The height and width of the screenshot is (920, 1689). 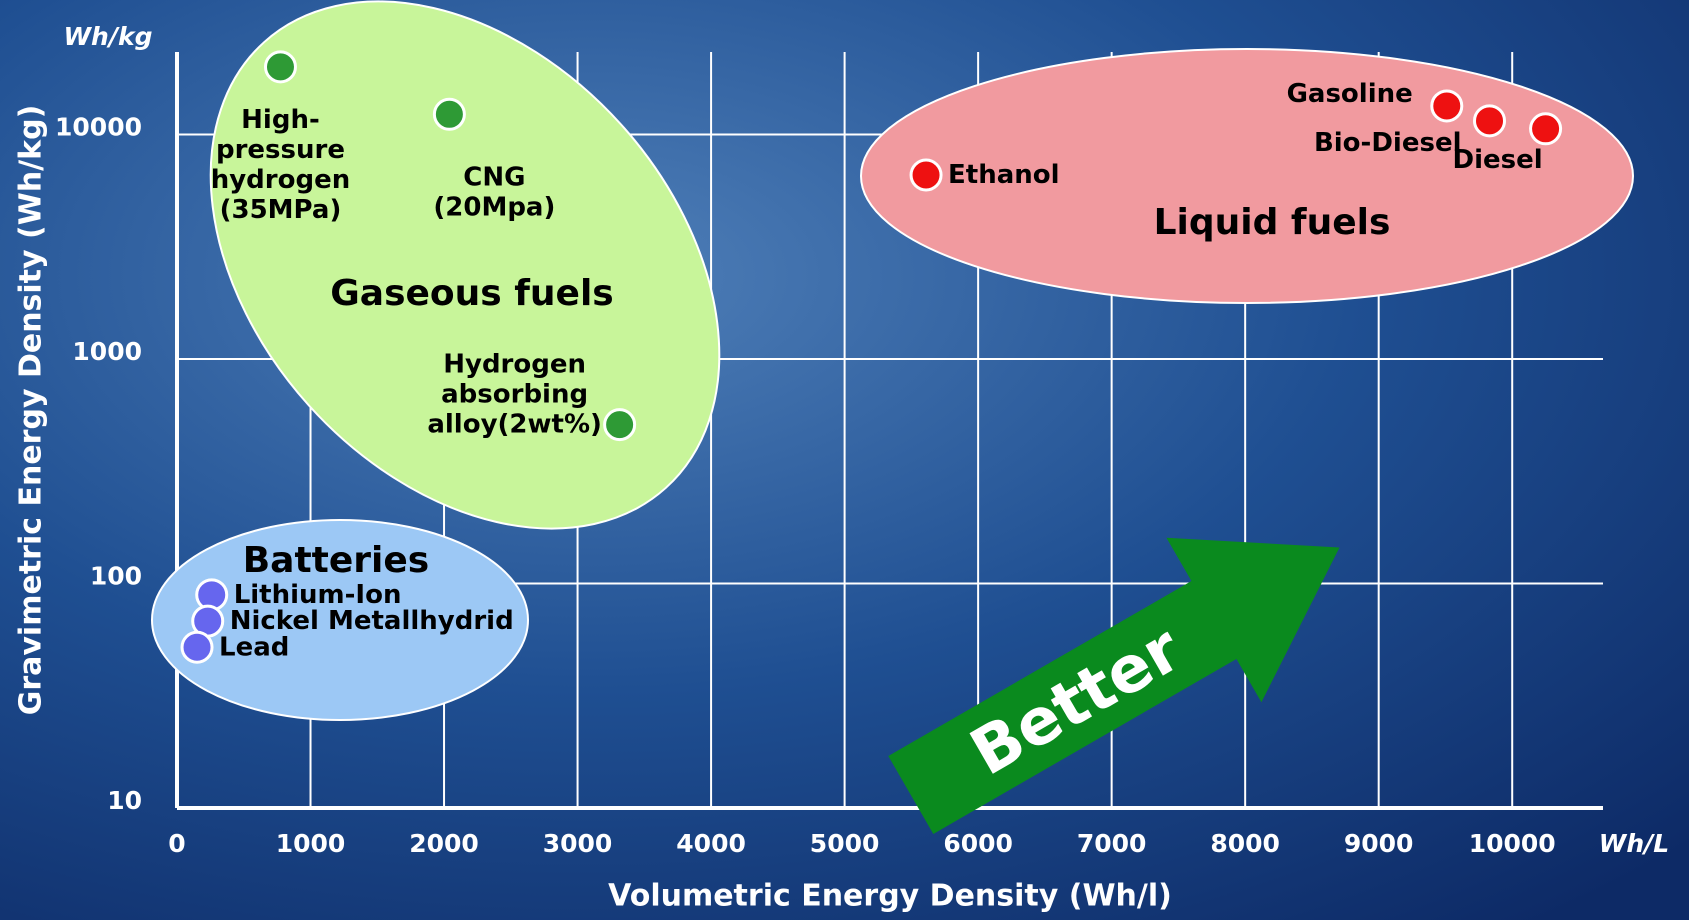 I want to click on point-label: Diesel, so click(x=1498, y=159).